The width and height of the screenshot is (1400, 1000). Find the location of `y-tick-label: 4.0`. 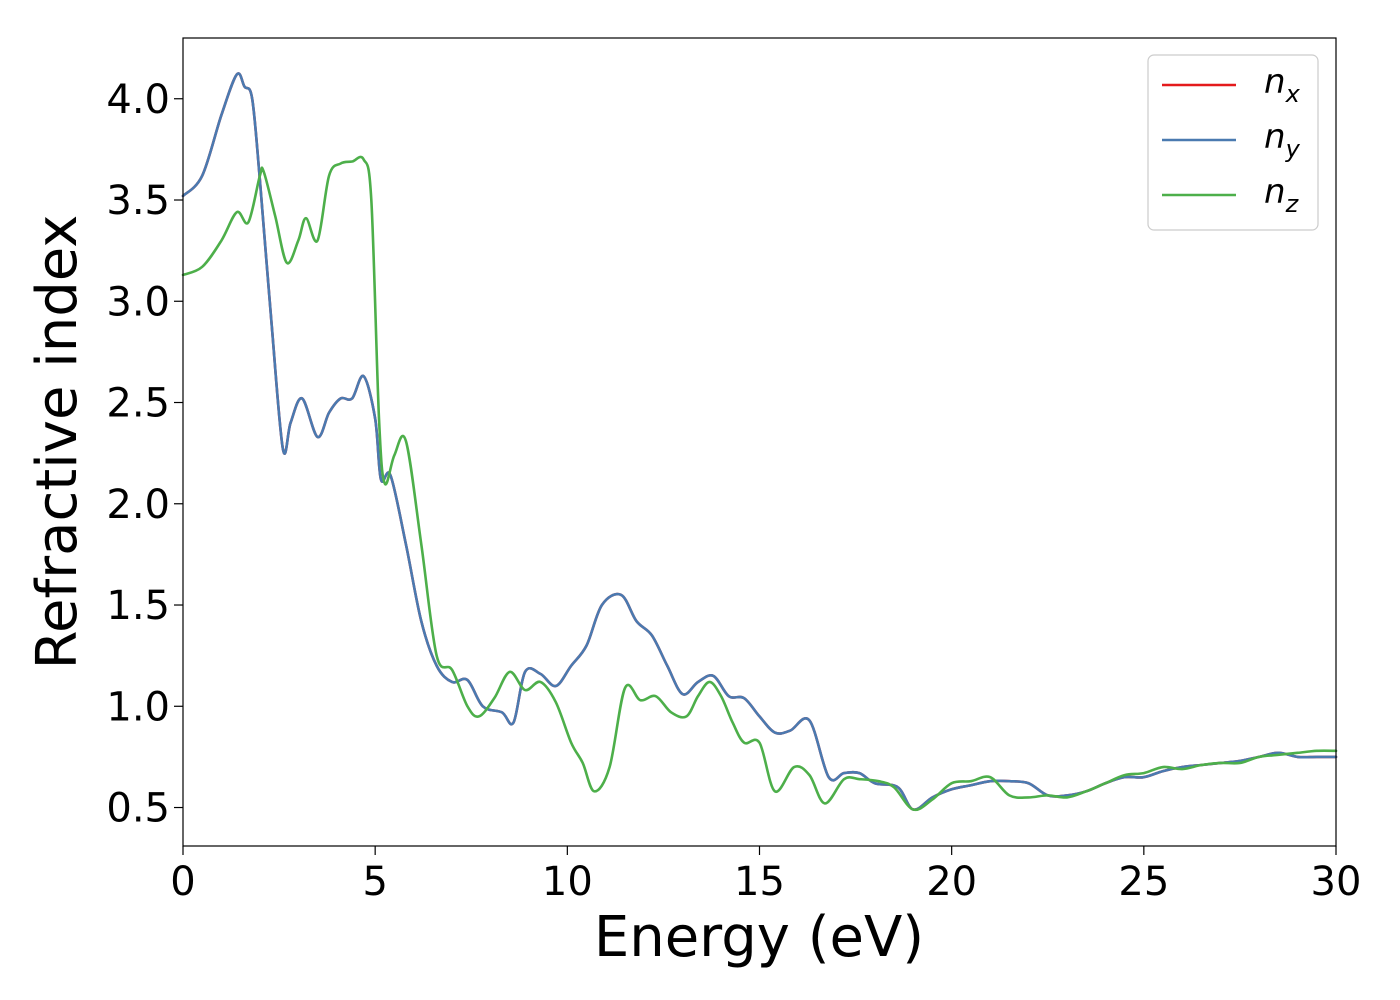

y-tick-label: 4.0 is located at coordinates (138, 100).